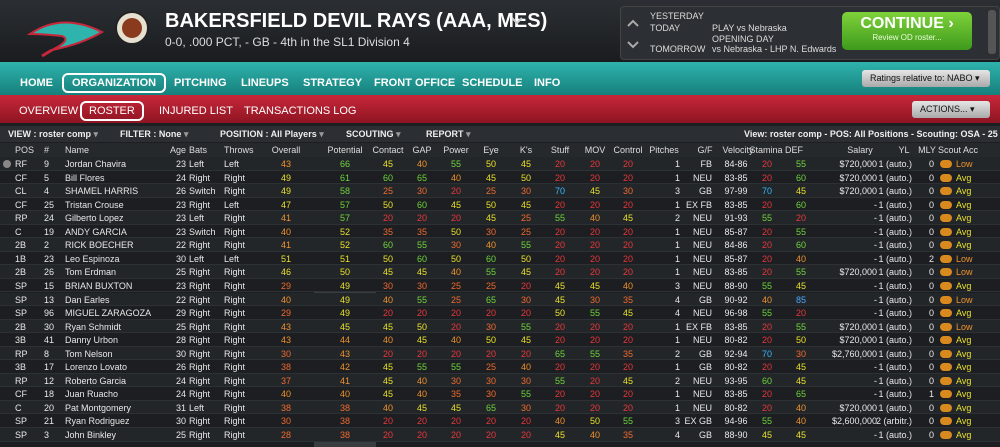 The image size is (1000, 447). What do you see at coordinates (77, 150) in the screenshot?
I see `column-header: Name` at bounding box center [77, 150].